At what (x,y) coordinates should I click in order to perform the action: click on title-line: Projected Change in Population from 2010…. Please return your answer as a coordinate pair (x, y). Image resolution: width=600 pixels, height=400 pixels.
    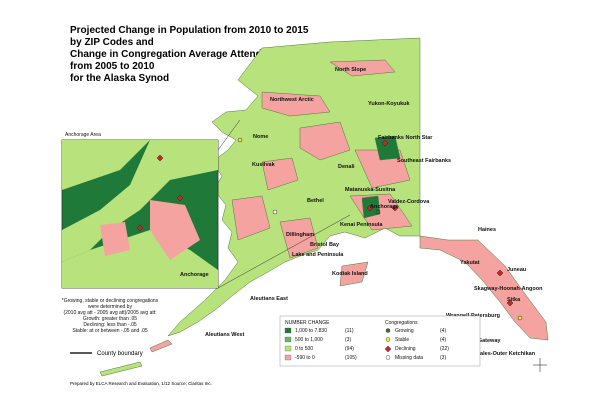
    Looking at the image, I should click on (189, 30).